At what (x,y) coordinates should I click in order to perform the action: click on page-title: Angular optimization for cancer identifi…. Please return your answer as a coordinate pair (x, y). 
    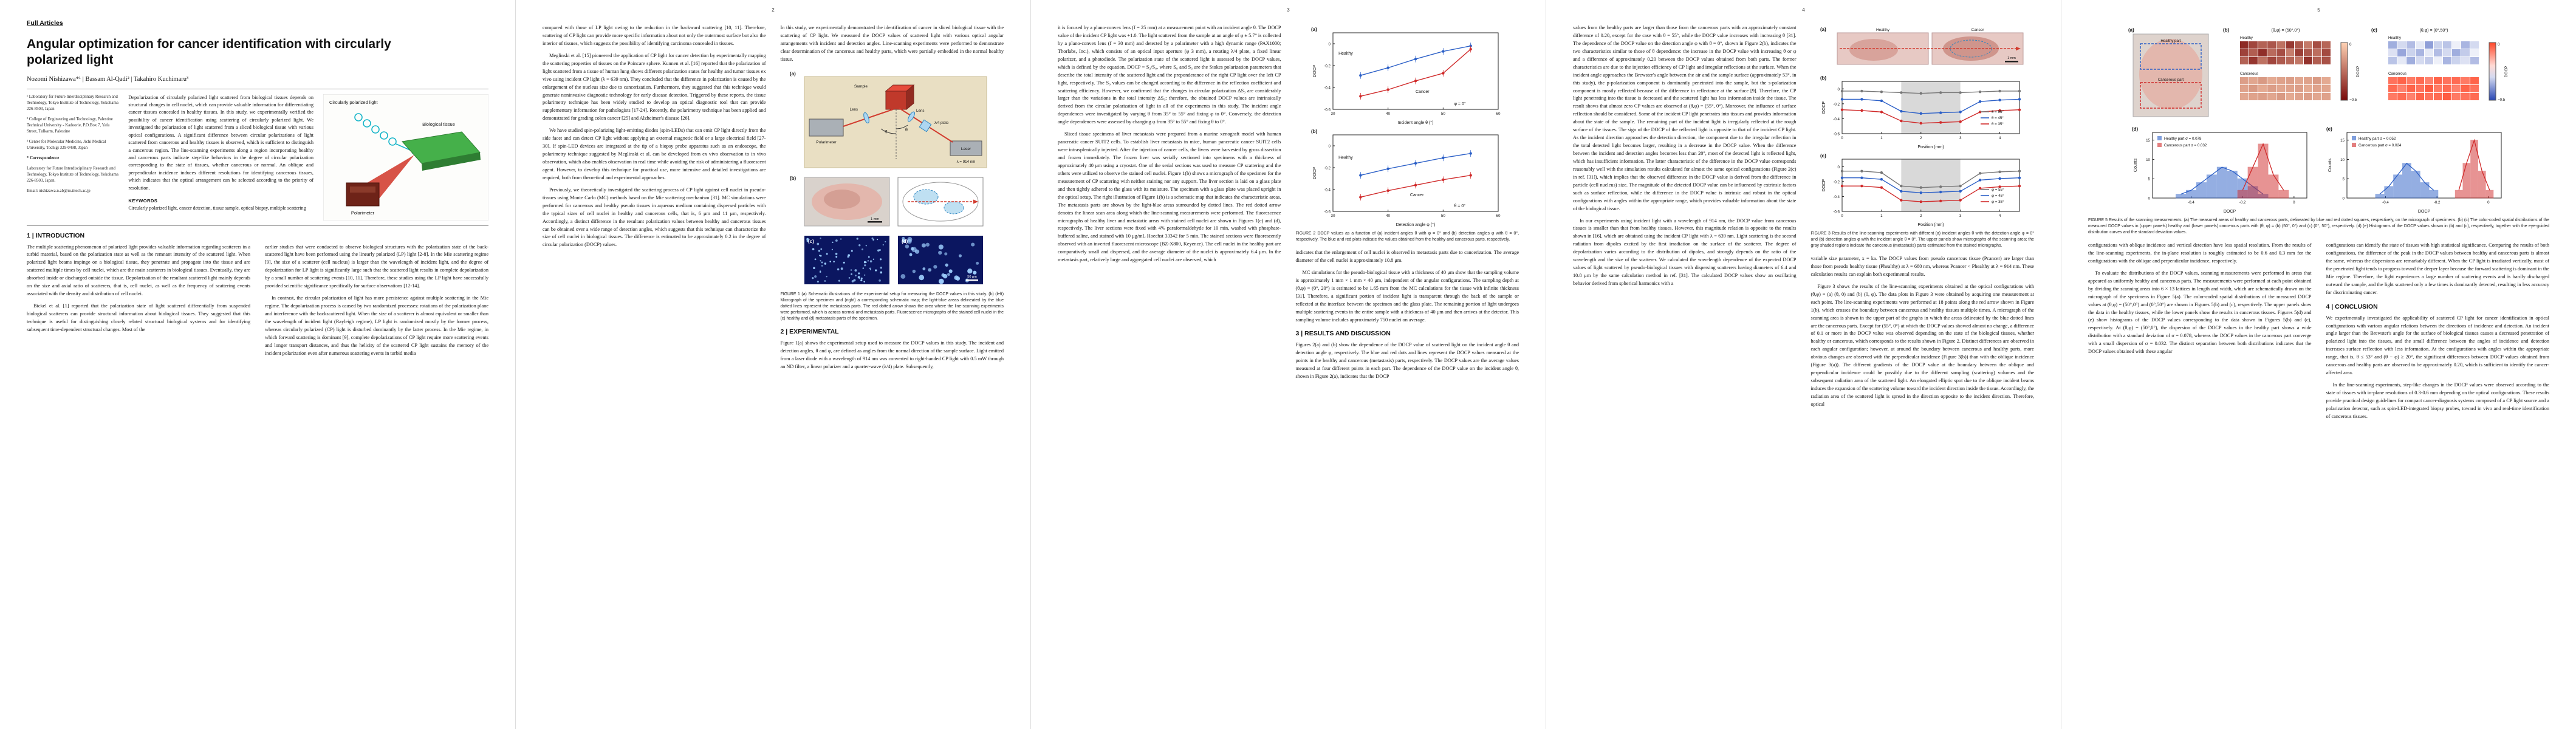
    Looking at the image, I should click on (209, 52).